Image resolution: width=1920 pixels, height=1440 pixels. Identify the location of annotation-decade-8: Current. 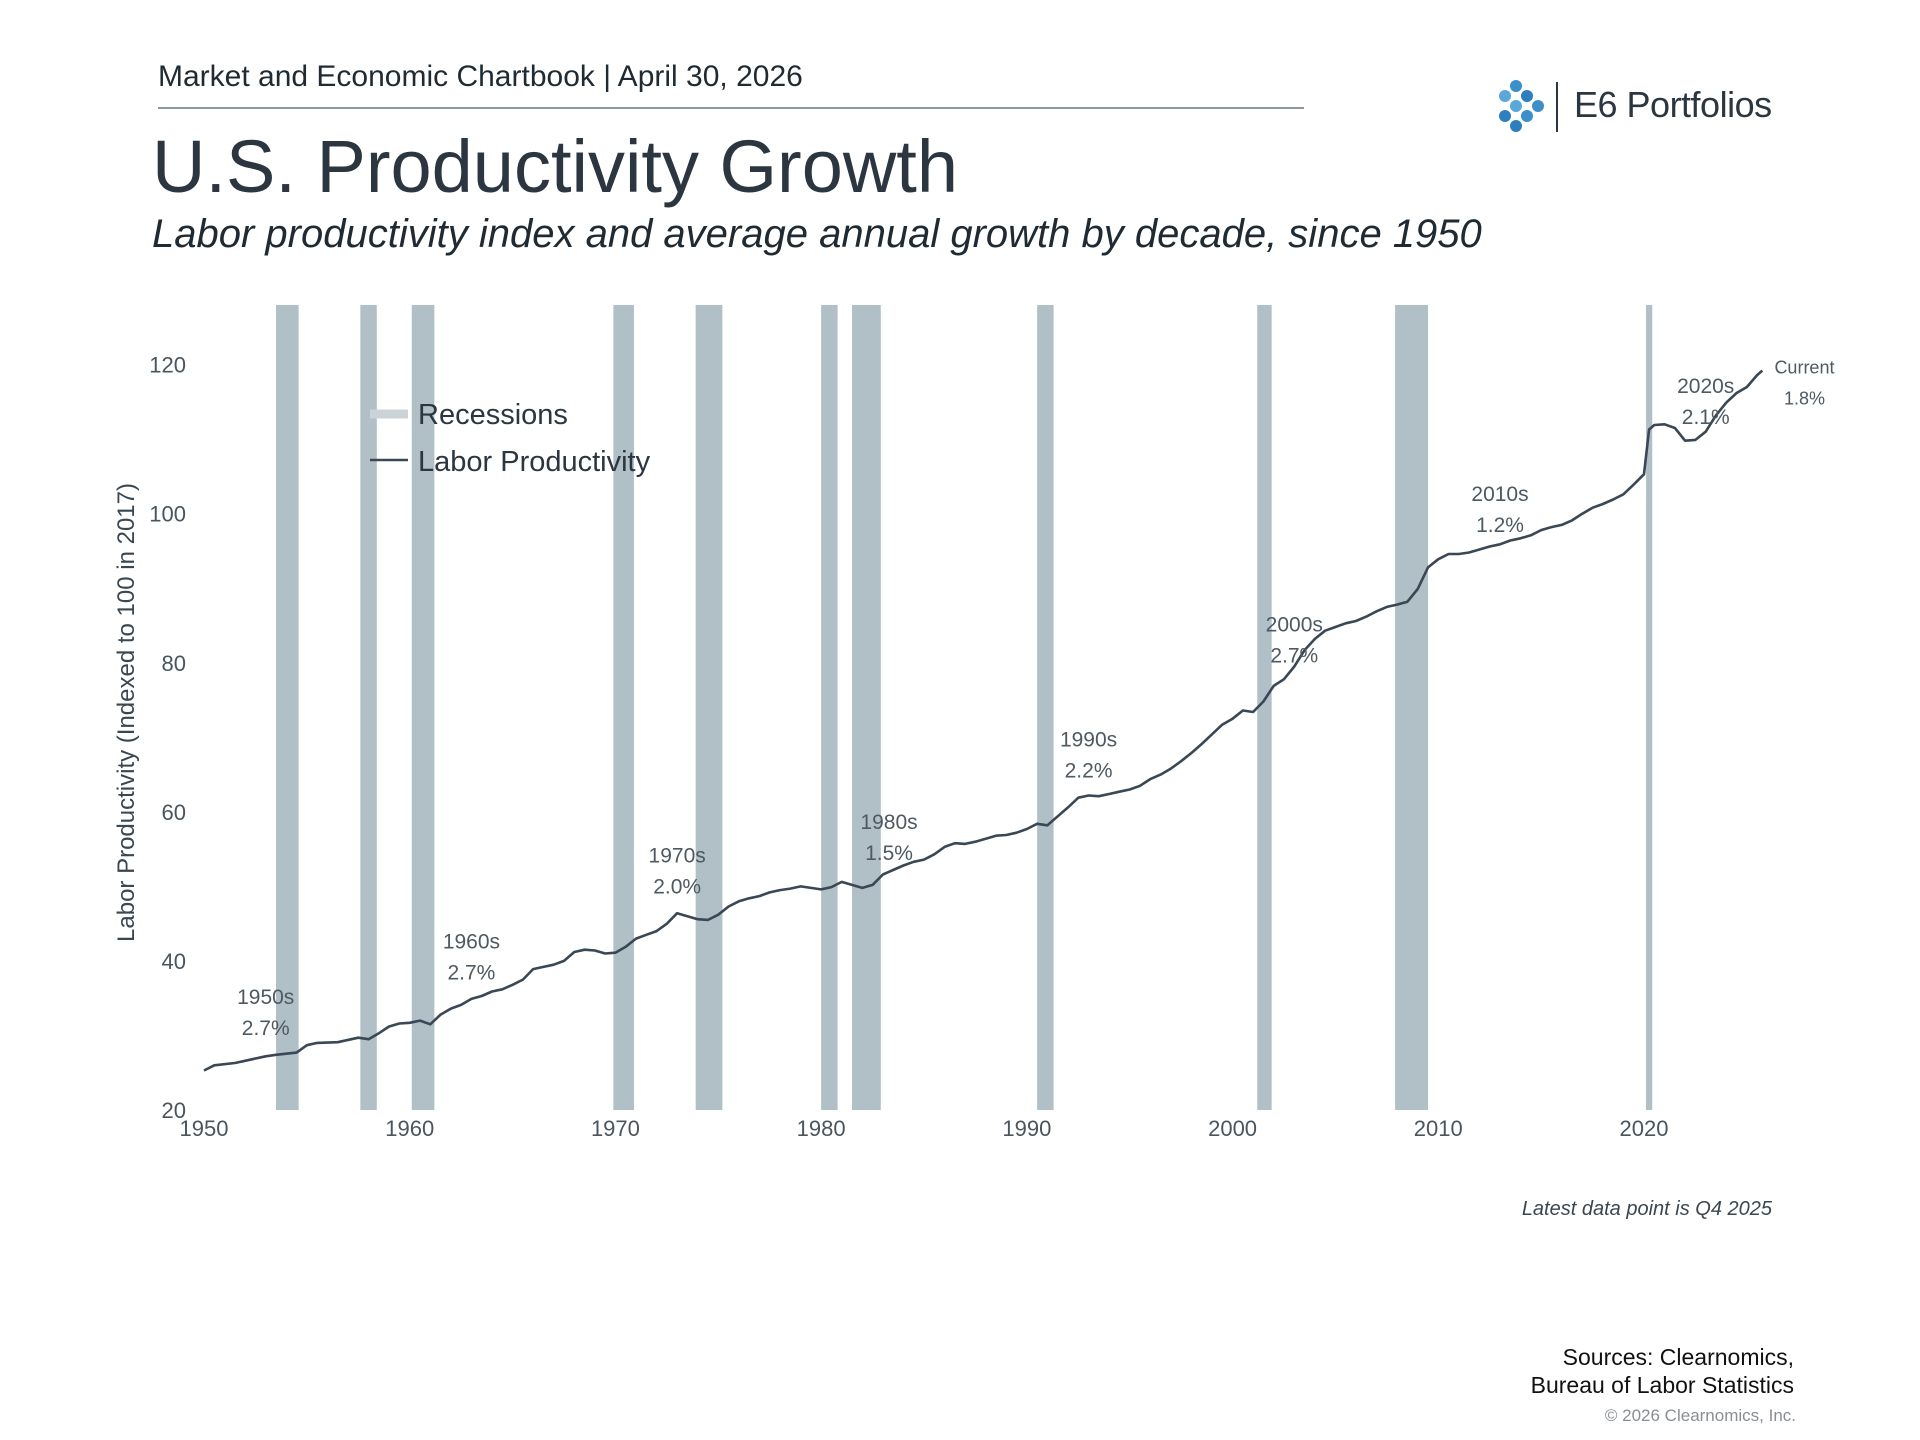
(1804, 368).